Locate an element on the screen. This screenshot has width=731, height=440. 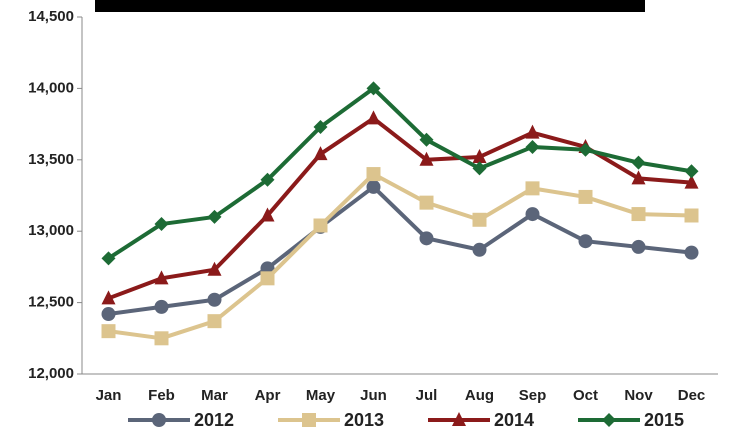
y-tick-label: 12,500 is located at coordinates (51, 302).